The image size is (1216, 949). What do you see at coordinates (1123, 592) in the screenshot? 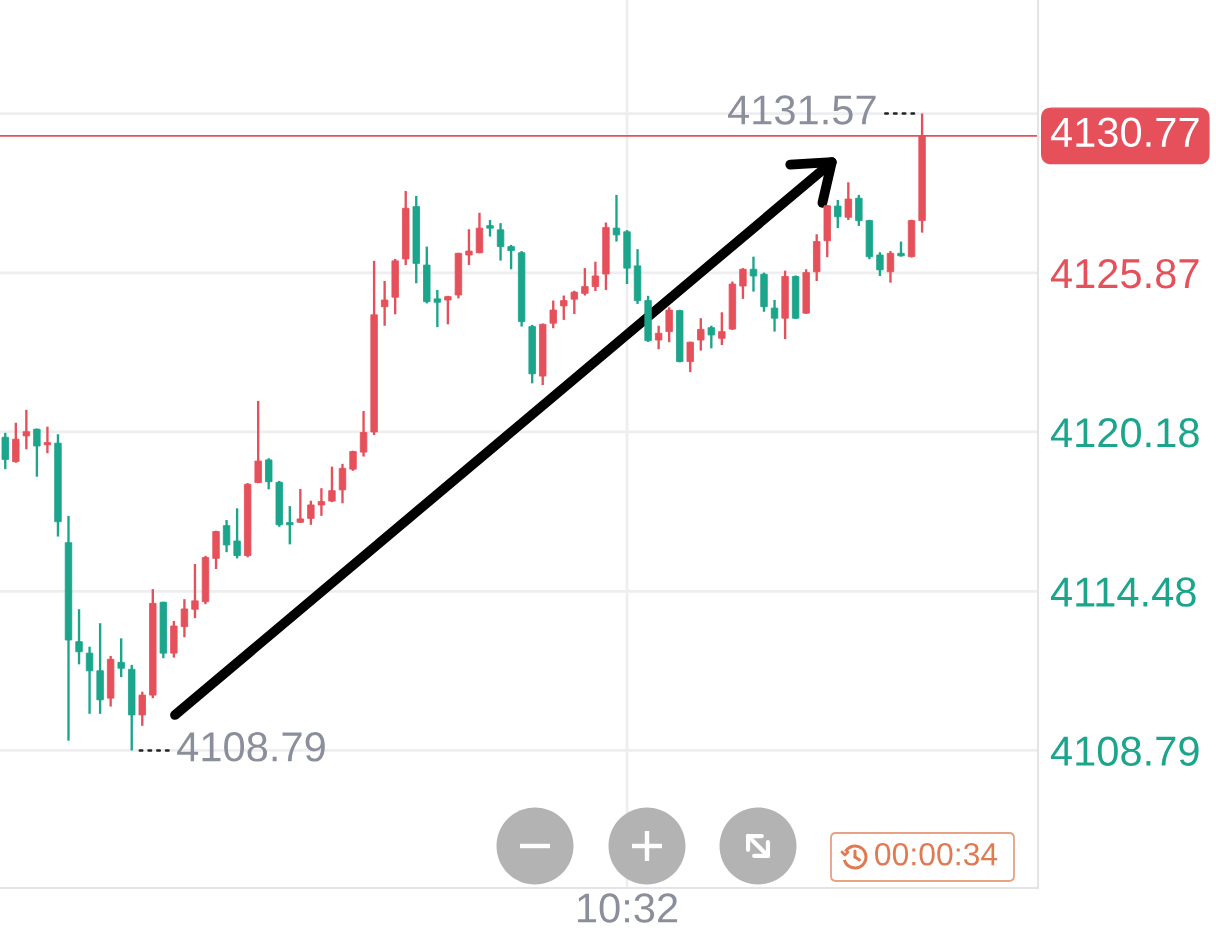
I see `y-tick-label: 4114.48` at bounding box center [1123, 592].